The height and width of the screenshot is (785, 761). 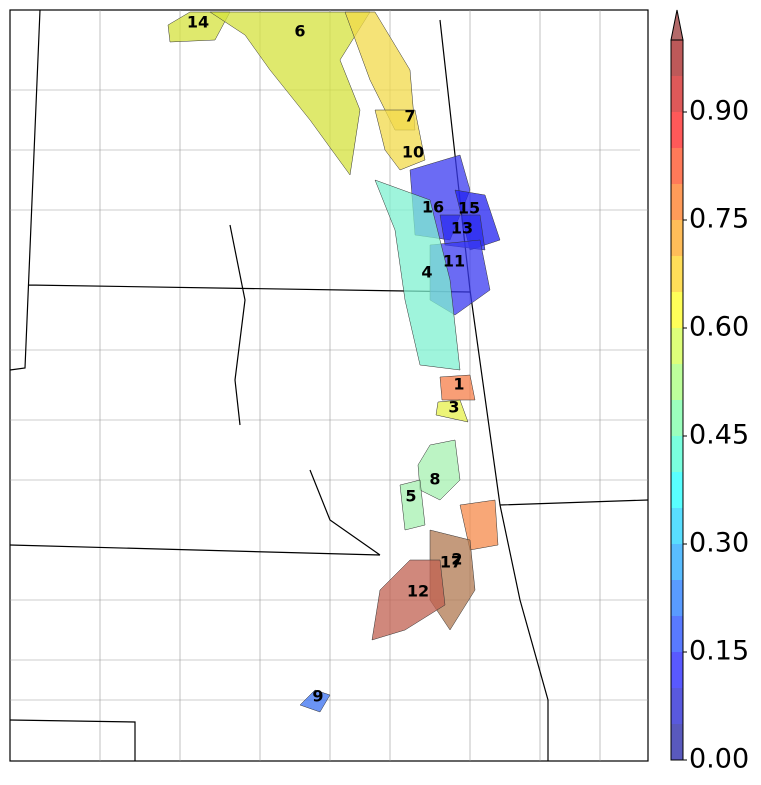 What do you see at coordinates (299, 31) in the screenshot?
I see `region-label: 6` at bounding box center [299, 31].